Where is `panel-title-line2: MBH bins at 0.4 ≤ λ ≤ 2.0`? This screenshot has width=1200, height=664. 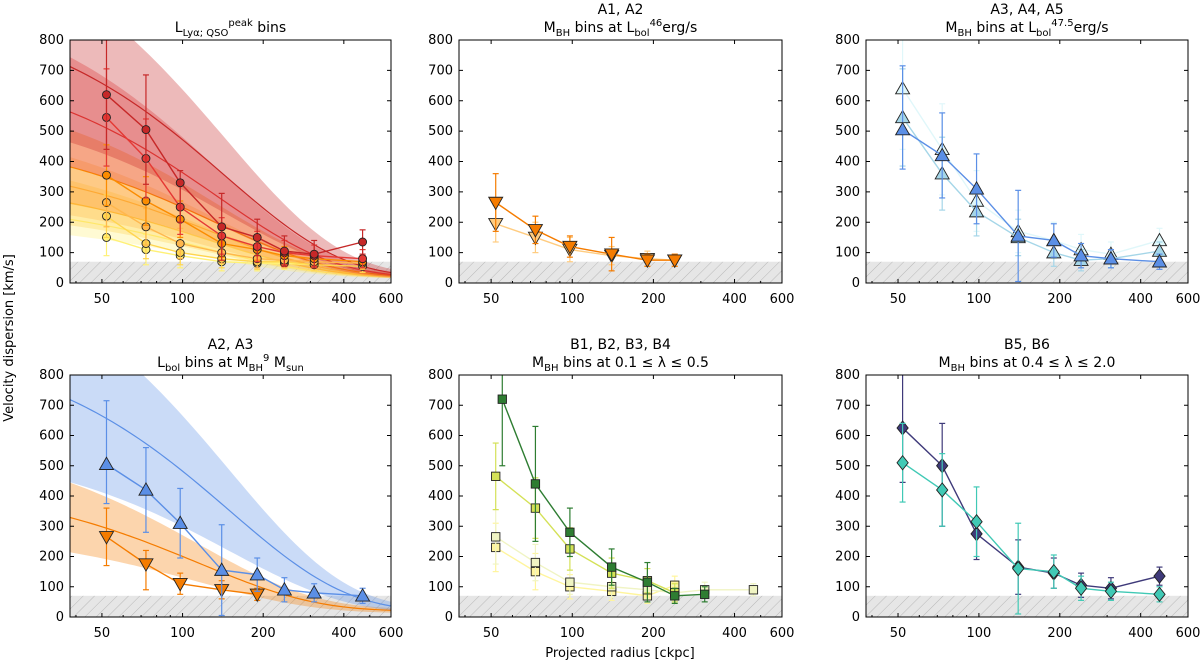 panel-title-line2: MBH bins at 0.4 ≤ λ ≤ 2.0 is located at coordinates (1027, 364).